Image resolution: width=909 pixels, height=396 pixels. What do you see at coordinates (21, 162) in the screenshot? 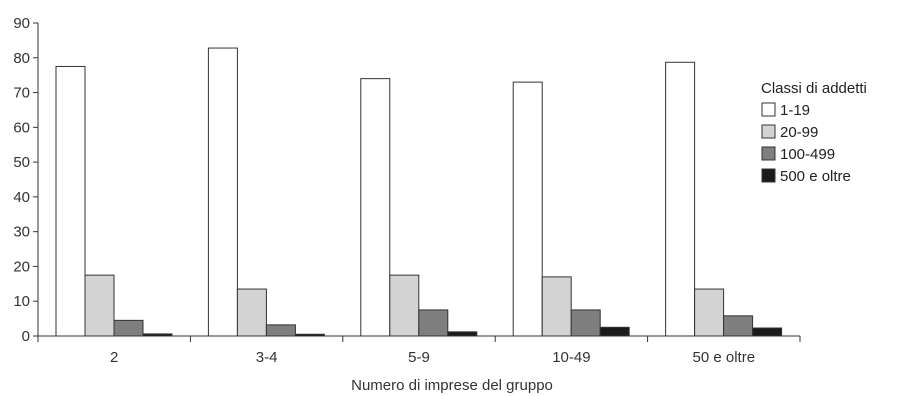
I see `y-tick-label: 50` at bounding box center [21, 162].